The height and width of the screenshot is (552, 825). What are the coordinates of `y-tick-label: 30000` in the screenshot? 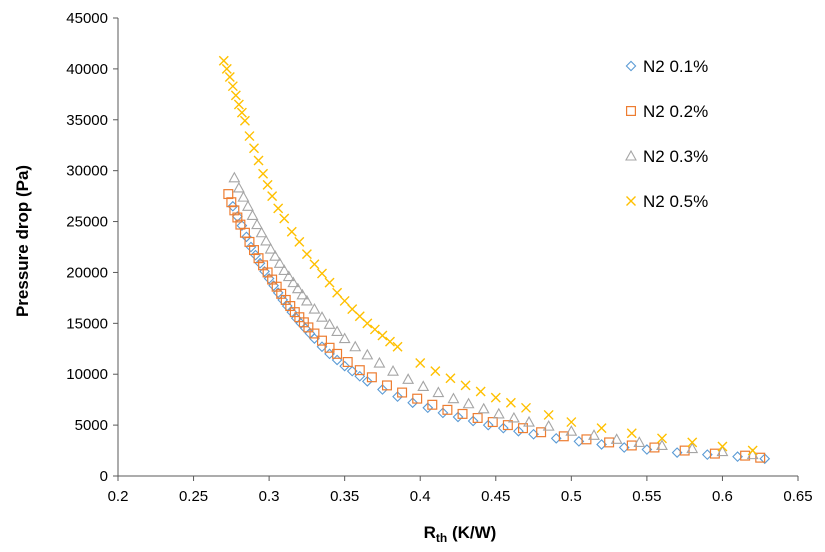 It's located at (87, 171).